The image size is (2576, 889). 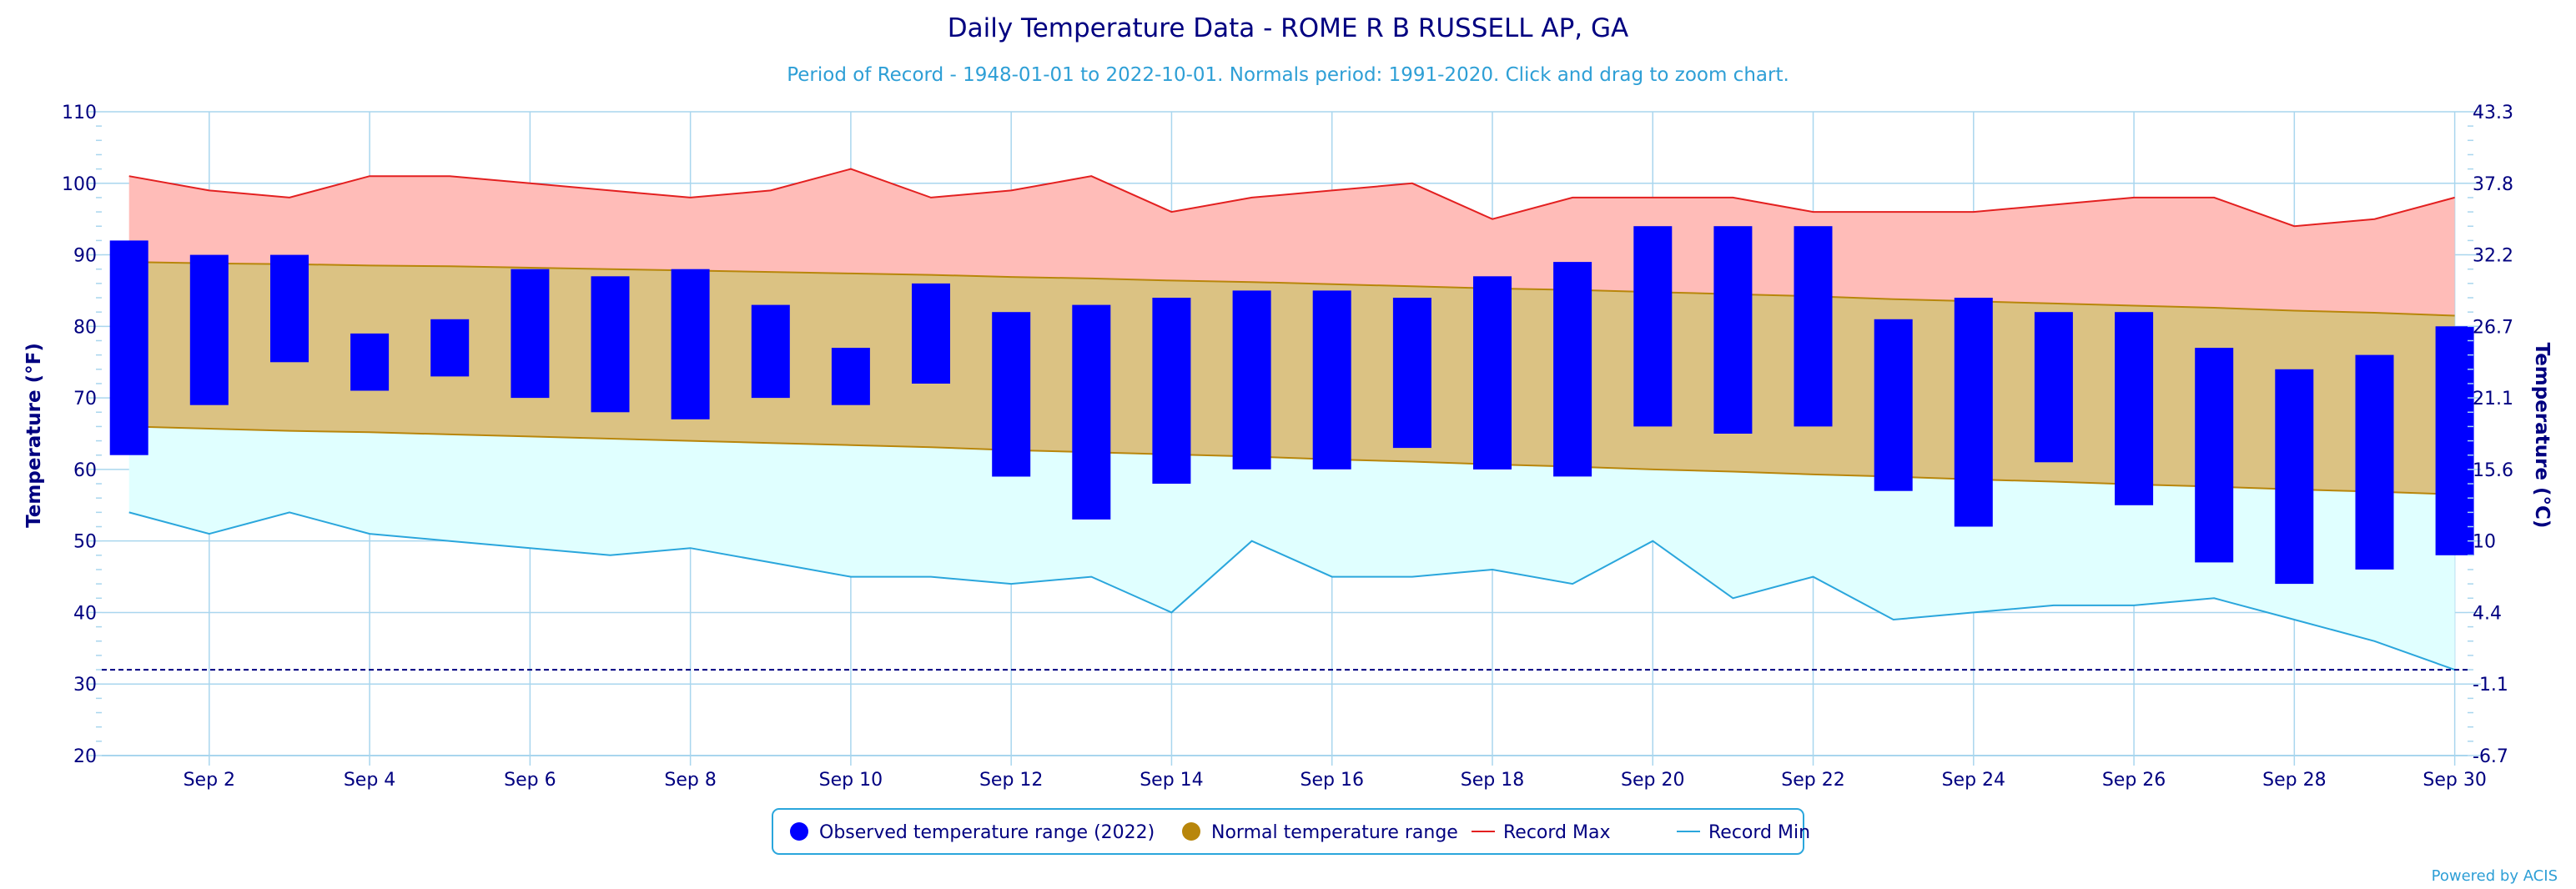 What do you see at coordinates (2493, 327) in the screenshot?
I see `y-tick-label-right: 26.7` at bounding box center [2493, 327].